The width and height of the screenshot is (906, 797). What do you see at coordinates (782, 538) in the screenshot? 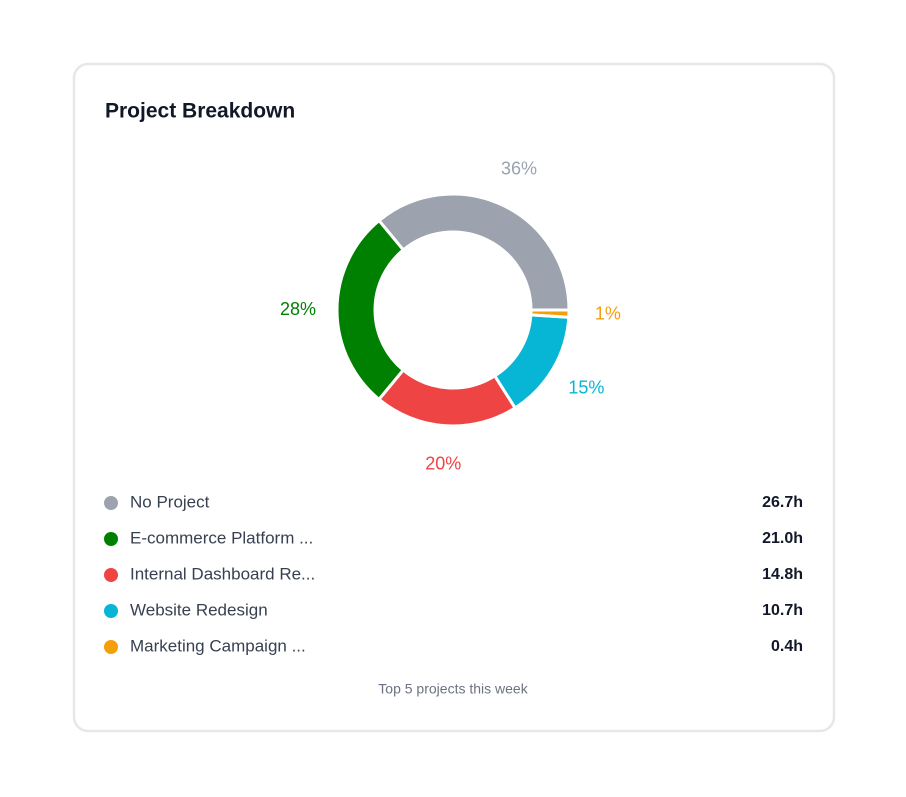
I see `legend-hours: 21.0h` at bounding box center [782, 538].